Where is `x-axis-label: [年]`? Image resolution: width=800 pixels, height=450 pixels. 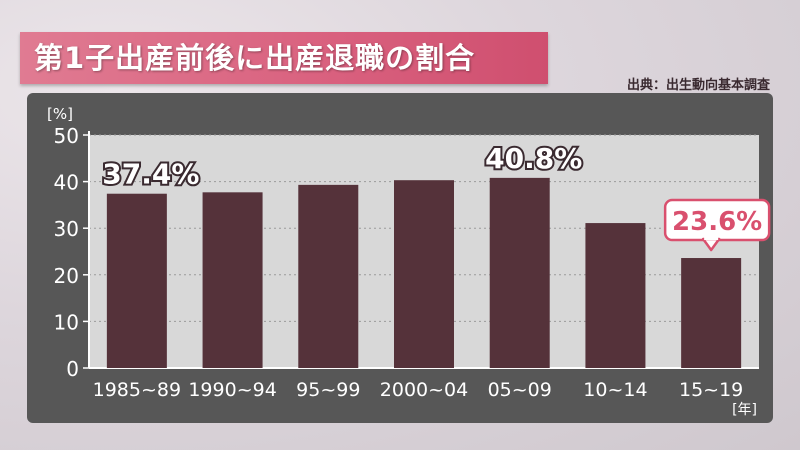
x-axis-label: [年] is located at coordinates (744, 410).